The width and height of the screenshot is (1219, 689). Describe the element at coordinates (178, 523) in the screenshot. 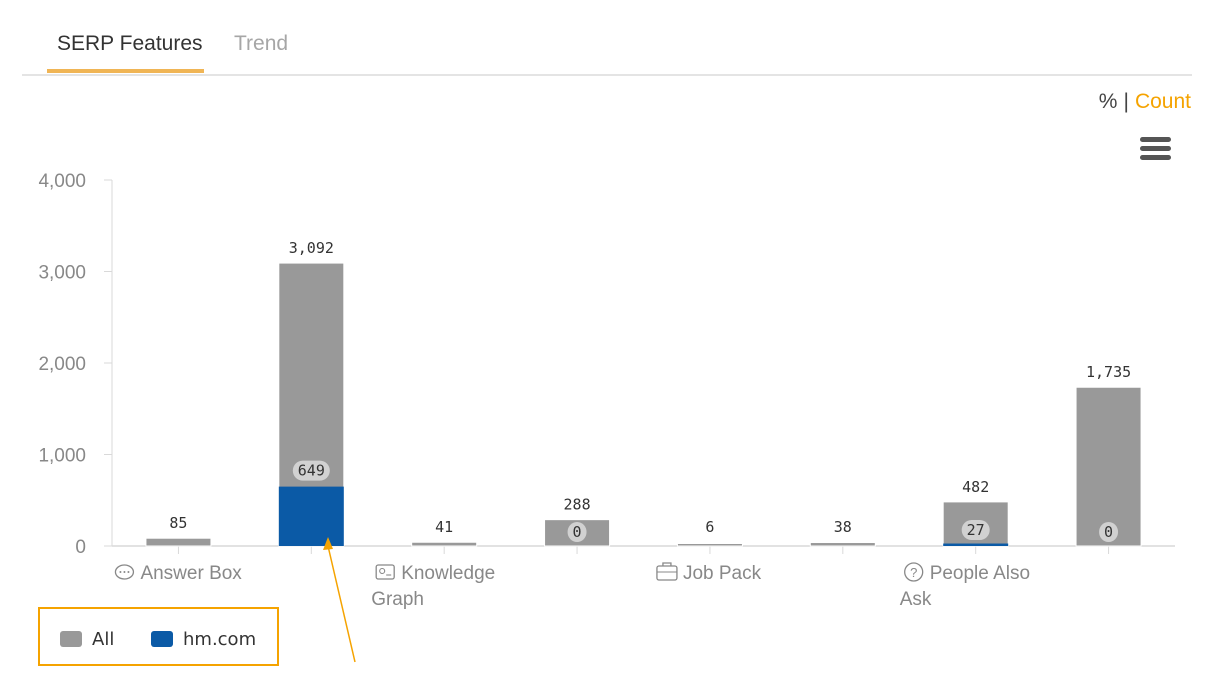

I see `data-label-total: 85` at that location.